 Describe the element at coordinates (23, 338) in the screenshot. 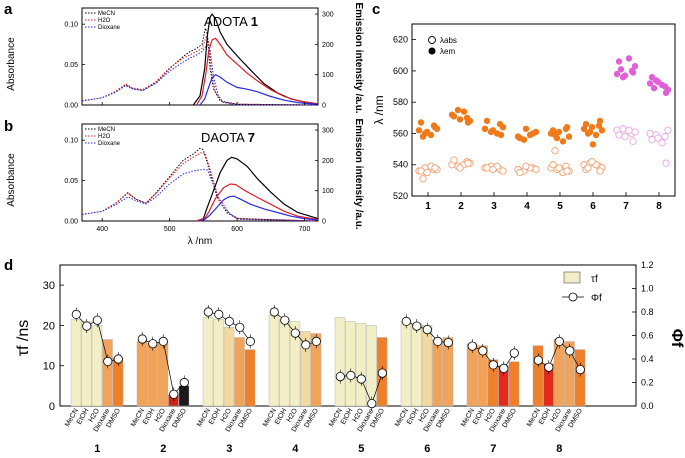

I see `panel-d-ylabel: τf /ns` at that location.